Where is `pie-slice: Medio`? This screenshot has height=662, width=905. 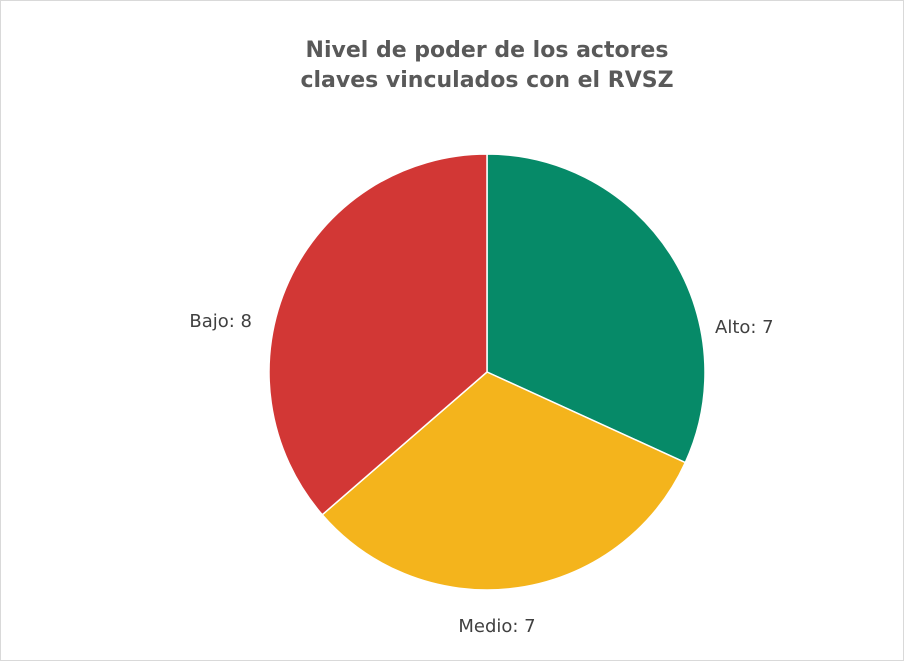
pie-slice: Medio is located at coordinates (504, 481).